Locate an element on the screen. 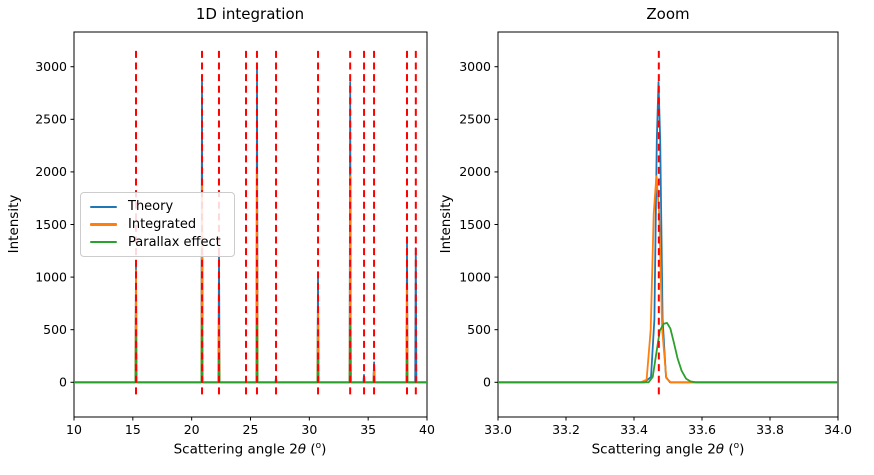  right-x-axis-label: Scattering angle 2θ (o) is located at coordinates (668, 449).